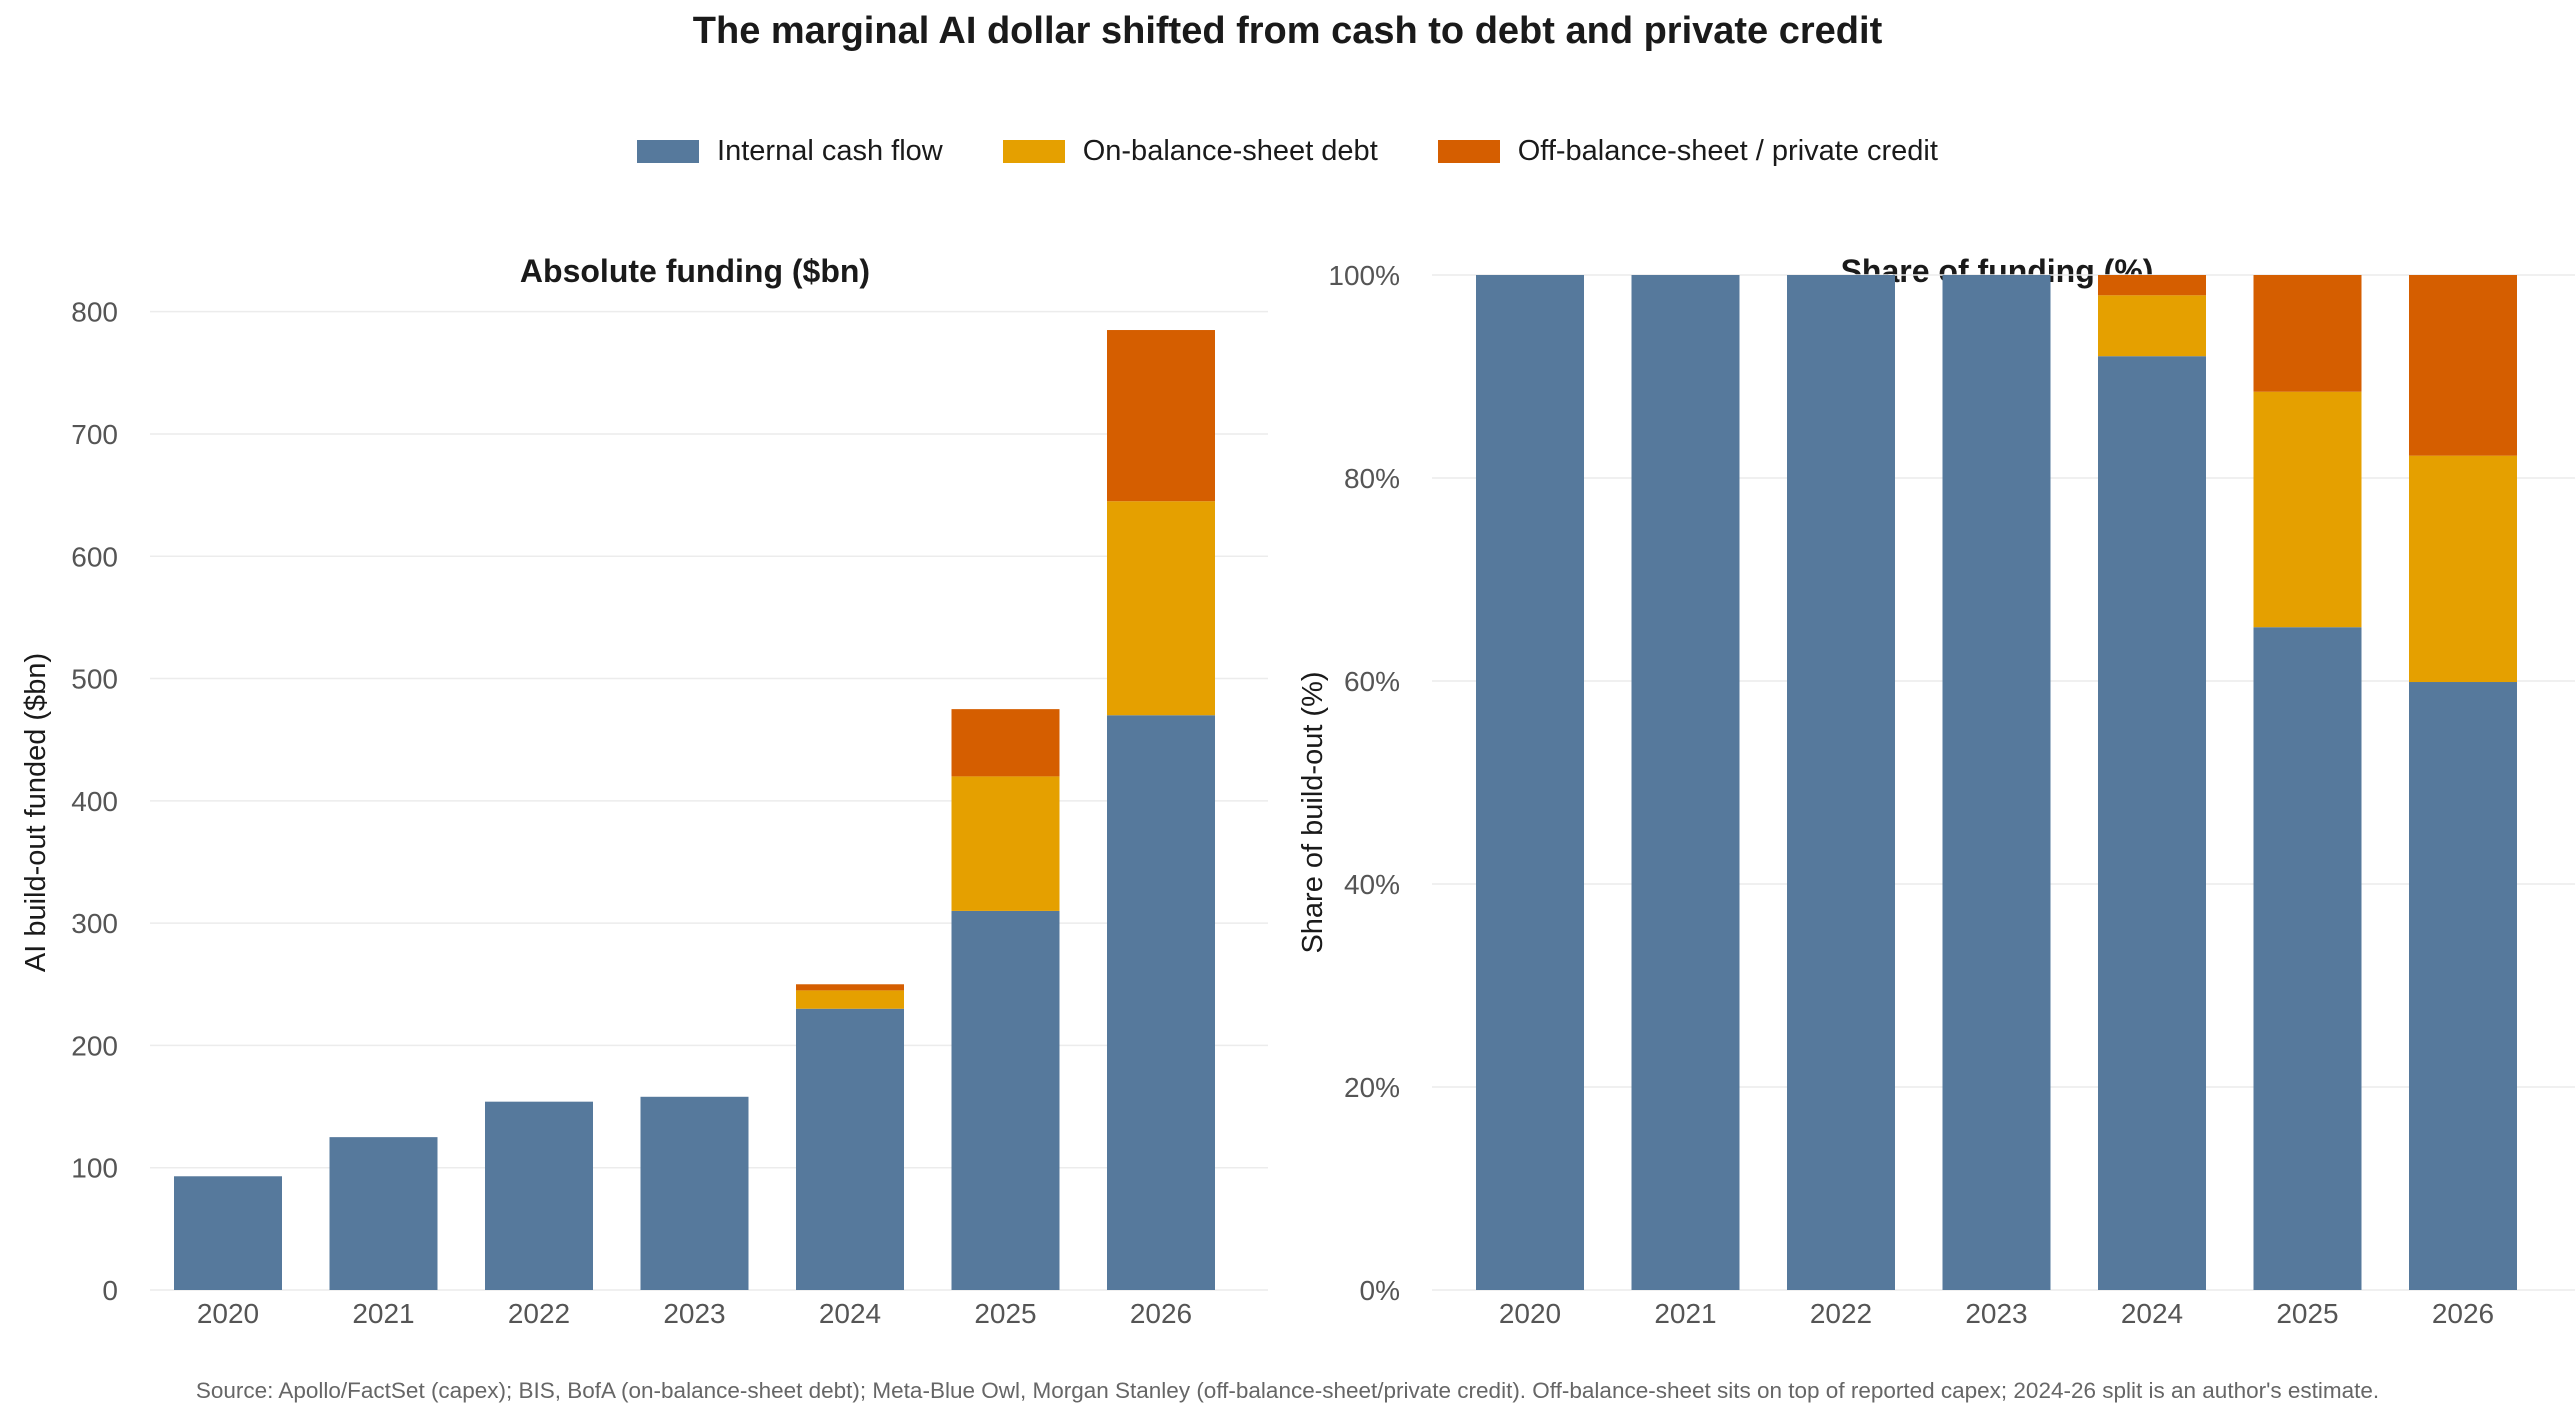 The height and width of the screenshot is (1419, 2575). Describe the element at coordinates (1530, 782) in the screenshot. I see `panel2-bar-2020-internal-cash-flow` at that location.